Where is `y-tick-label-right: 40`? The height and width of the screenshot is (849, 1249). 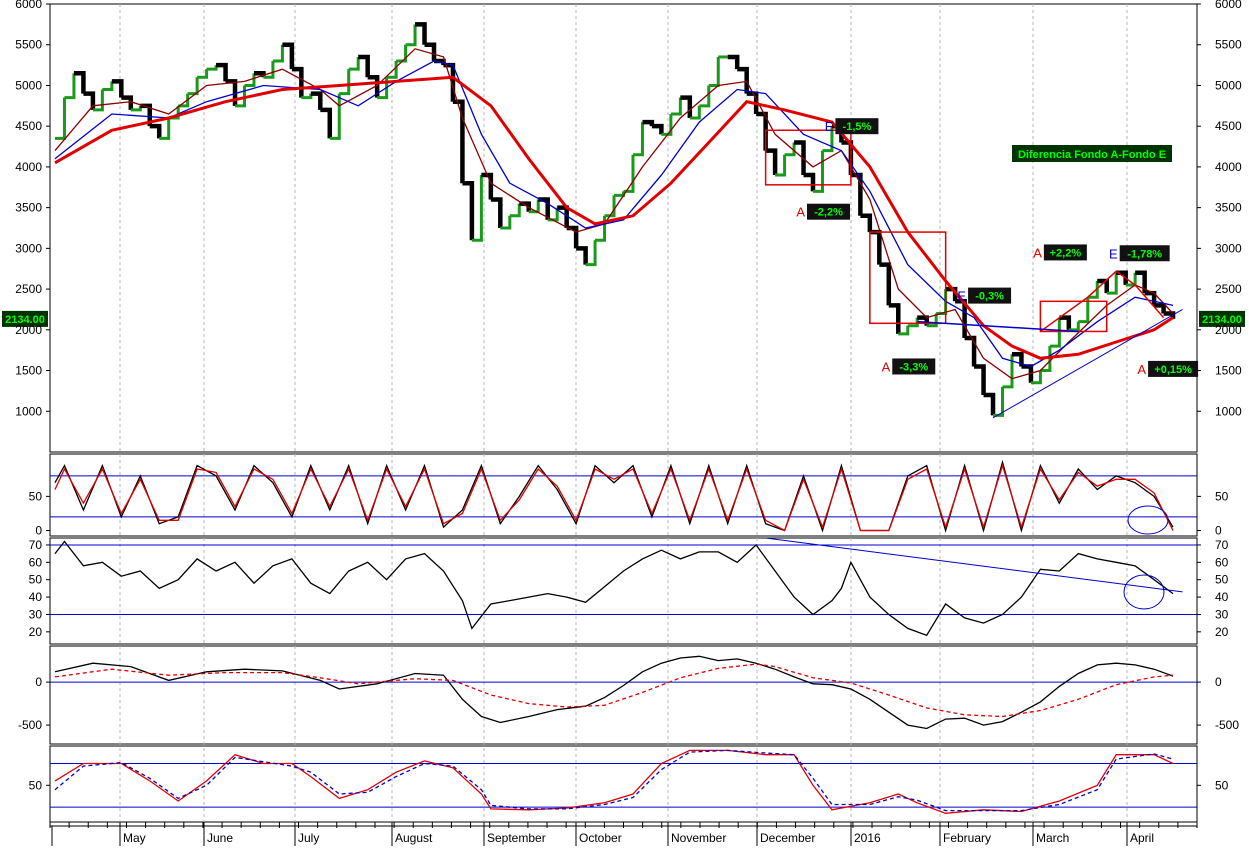 y-tick-label-right: 40 is located at coordinates (1222, 597).